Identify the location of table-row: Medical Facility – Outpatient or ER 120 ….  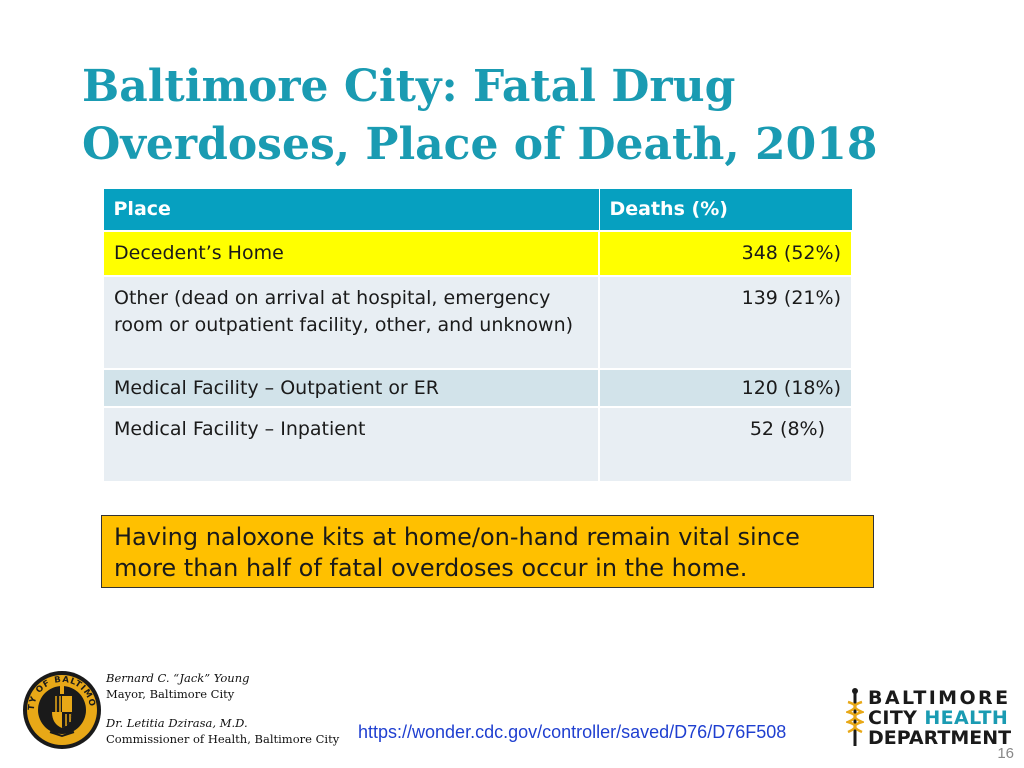
(477, 387).